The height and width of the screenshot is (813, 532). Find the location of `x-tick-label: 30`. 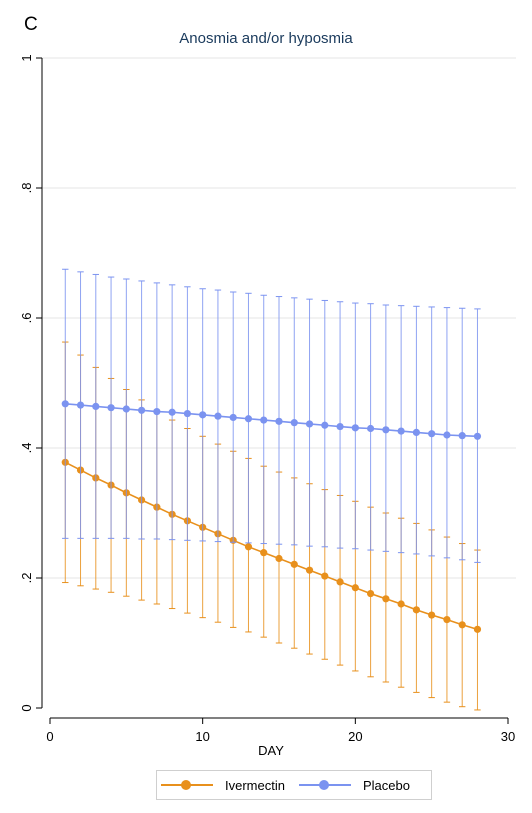

x-tick-label: 30 is located at coordinates (508, 736).